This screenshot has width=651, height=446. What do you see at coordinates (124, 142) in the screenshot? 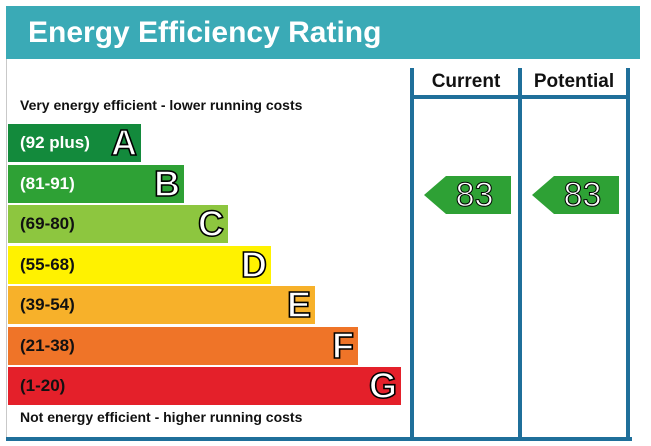
I see `band-letter: A` at bounding box center [124, 142].